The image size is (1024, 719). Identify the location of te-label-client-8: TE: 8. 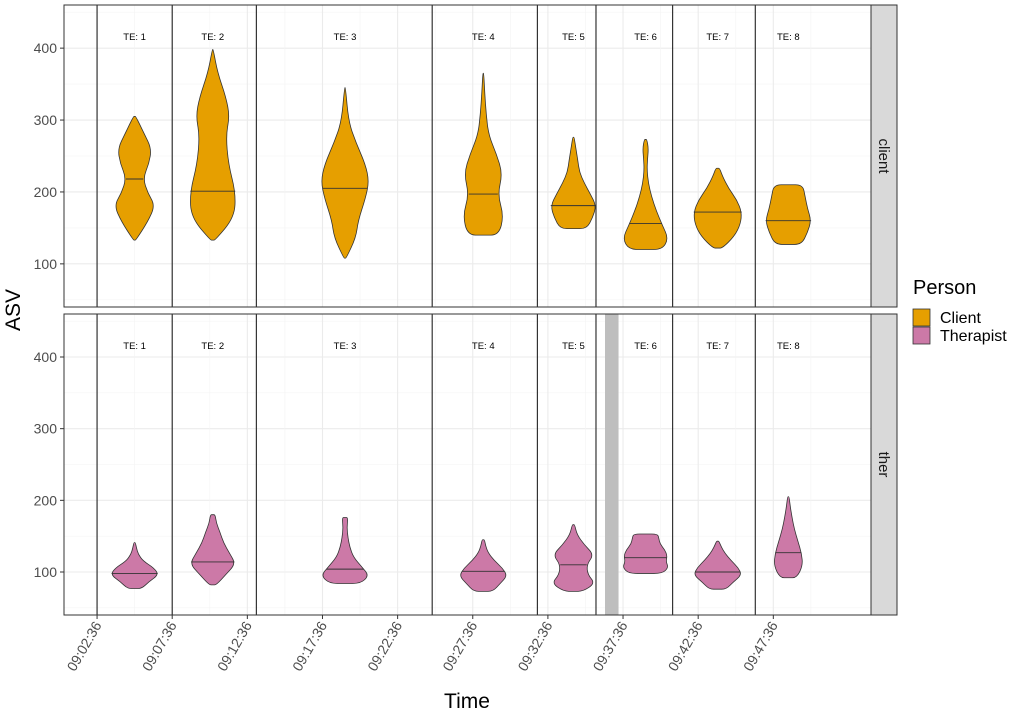
(788, 37).